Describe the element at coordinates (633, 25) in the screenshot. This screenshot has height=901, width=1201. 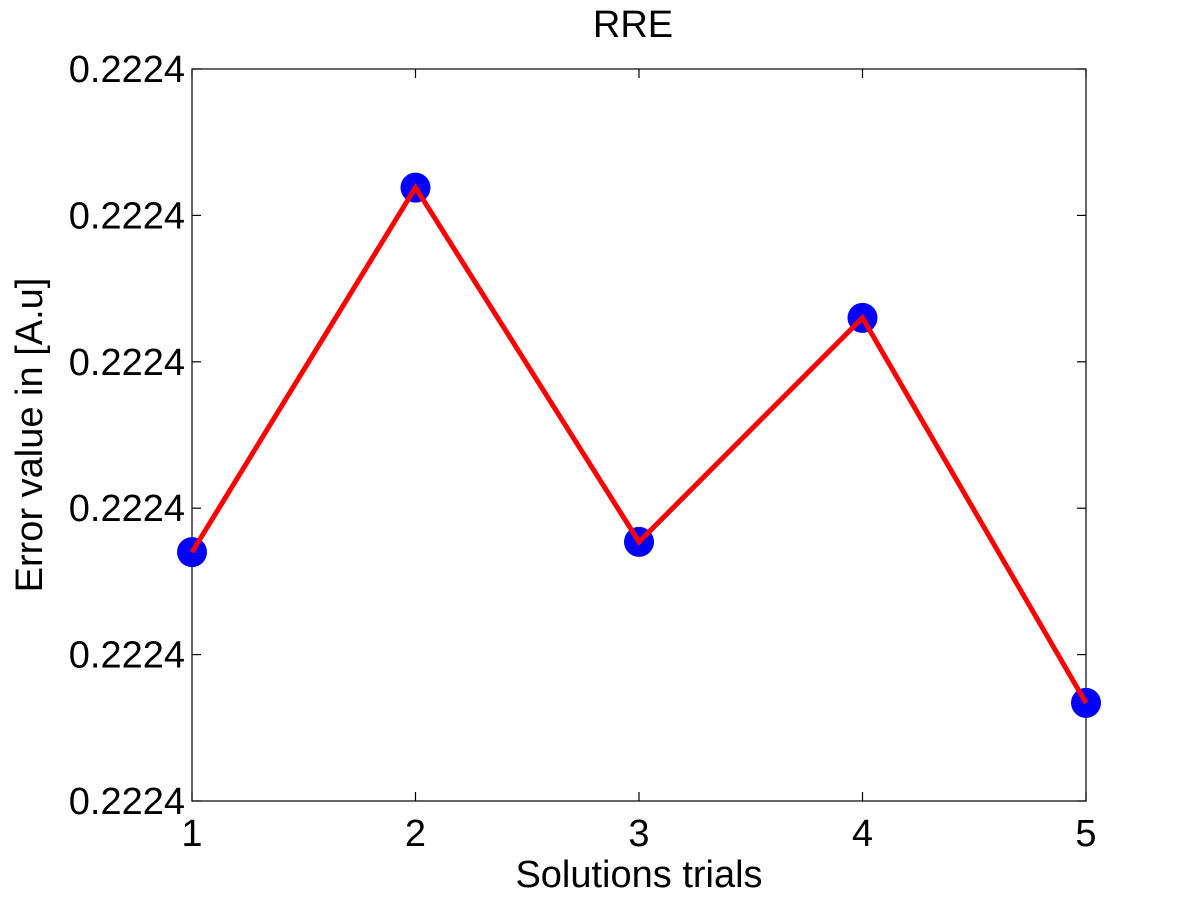
I see `chart-title: RRE` at that location.